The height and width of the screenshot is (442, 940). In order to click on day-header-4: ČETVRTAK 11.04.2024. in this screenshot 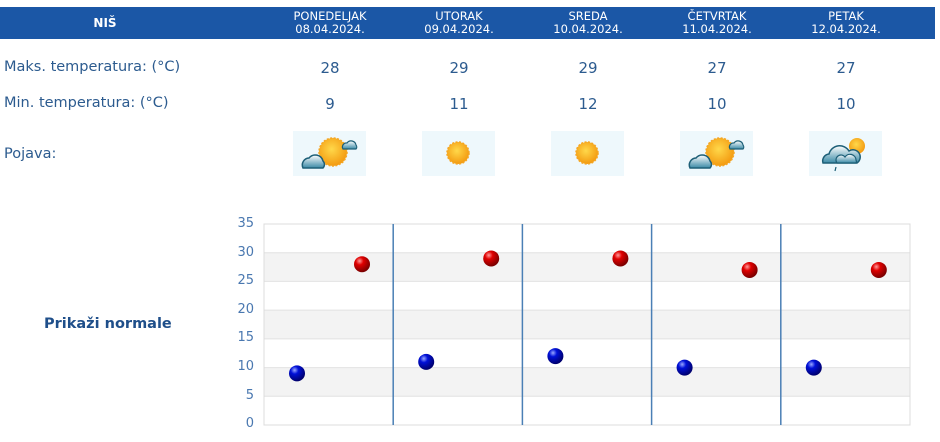, I will do `click(717, 23)`.